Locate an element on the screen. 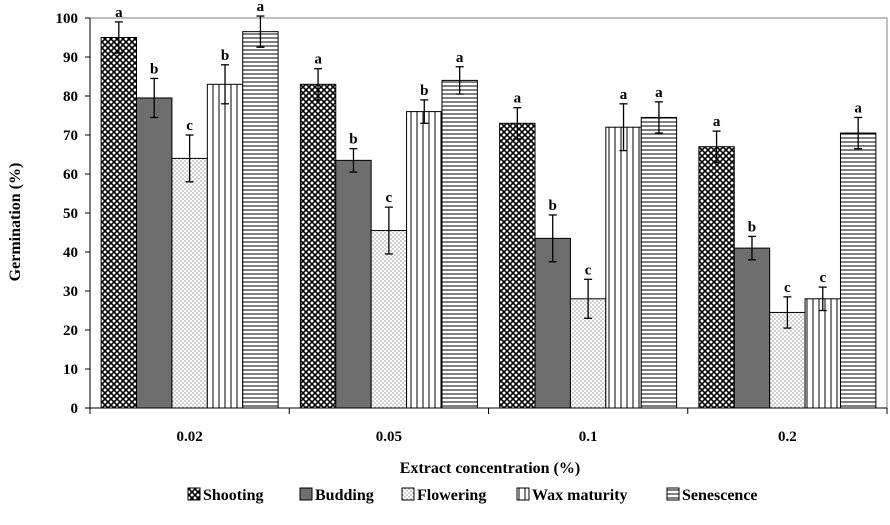 The image size is (890, 525). y-tick-label: 70 is located at coordinates (70, 136).